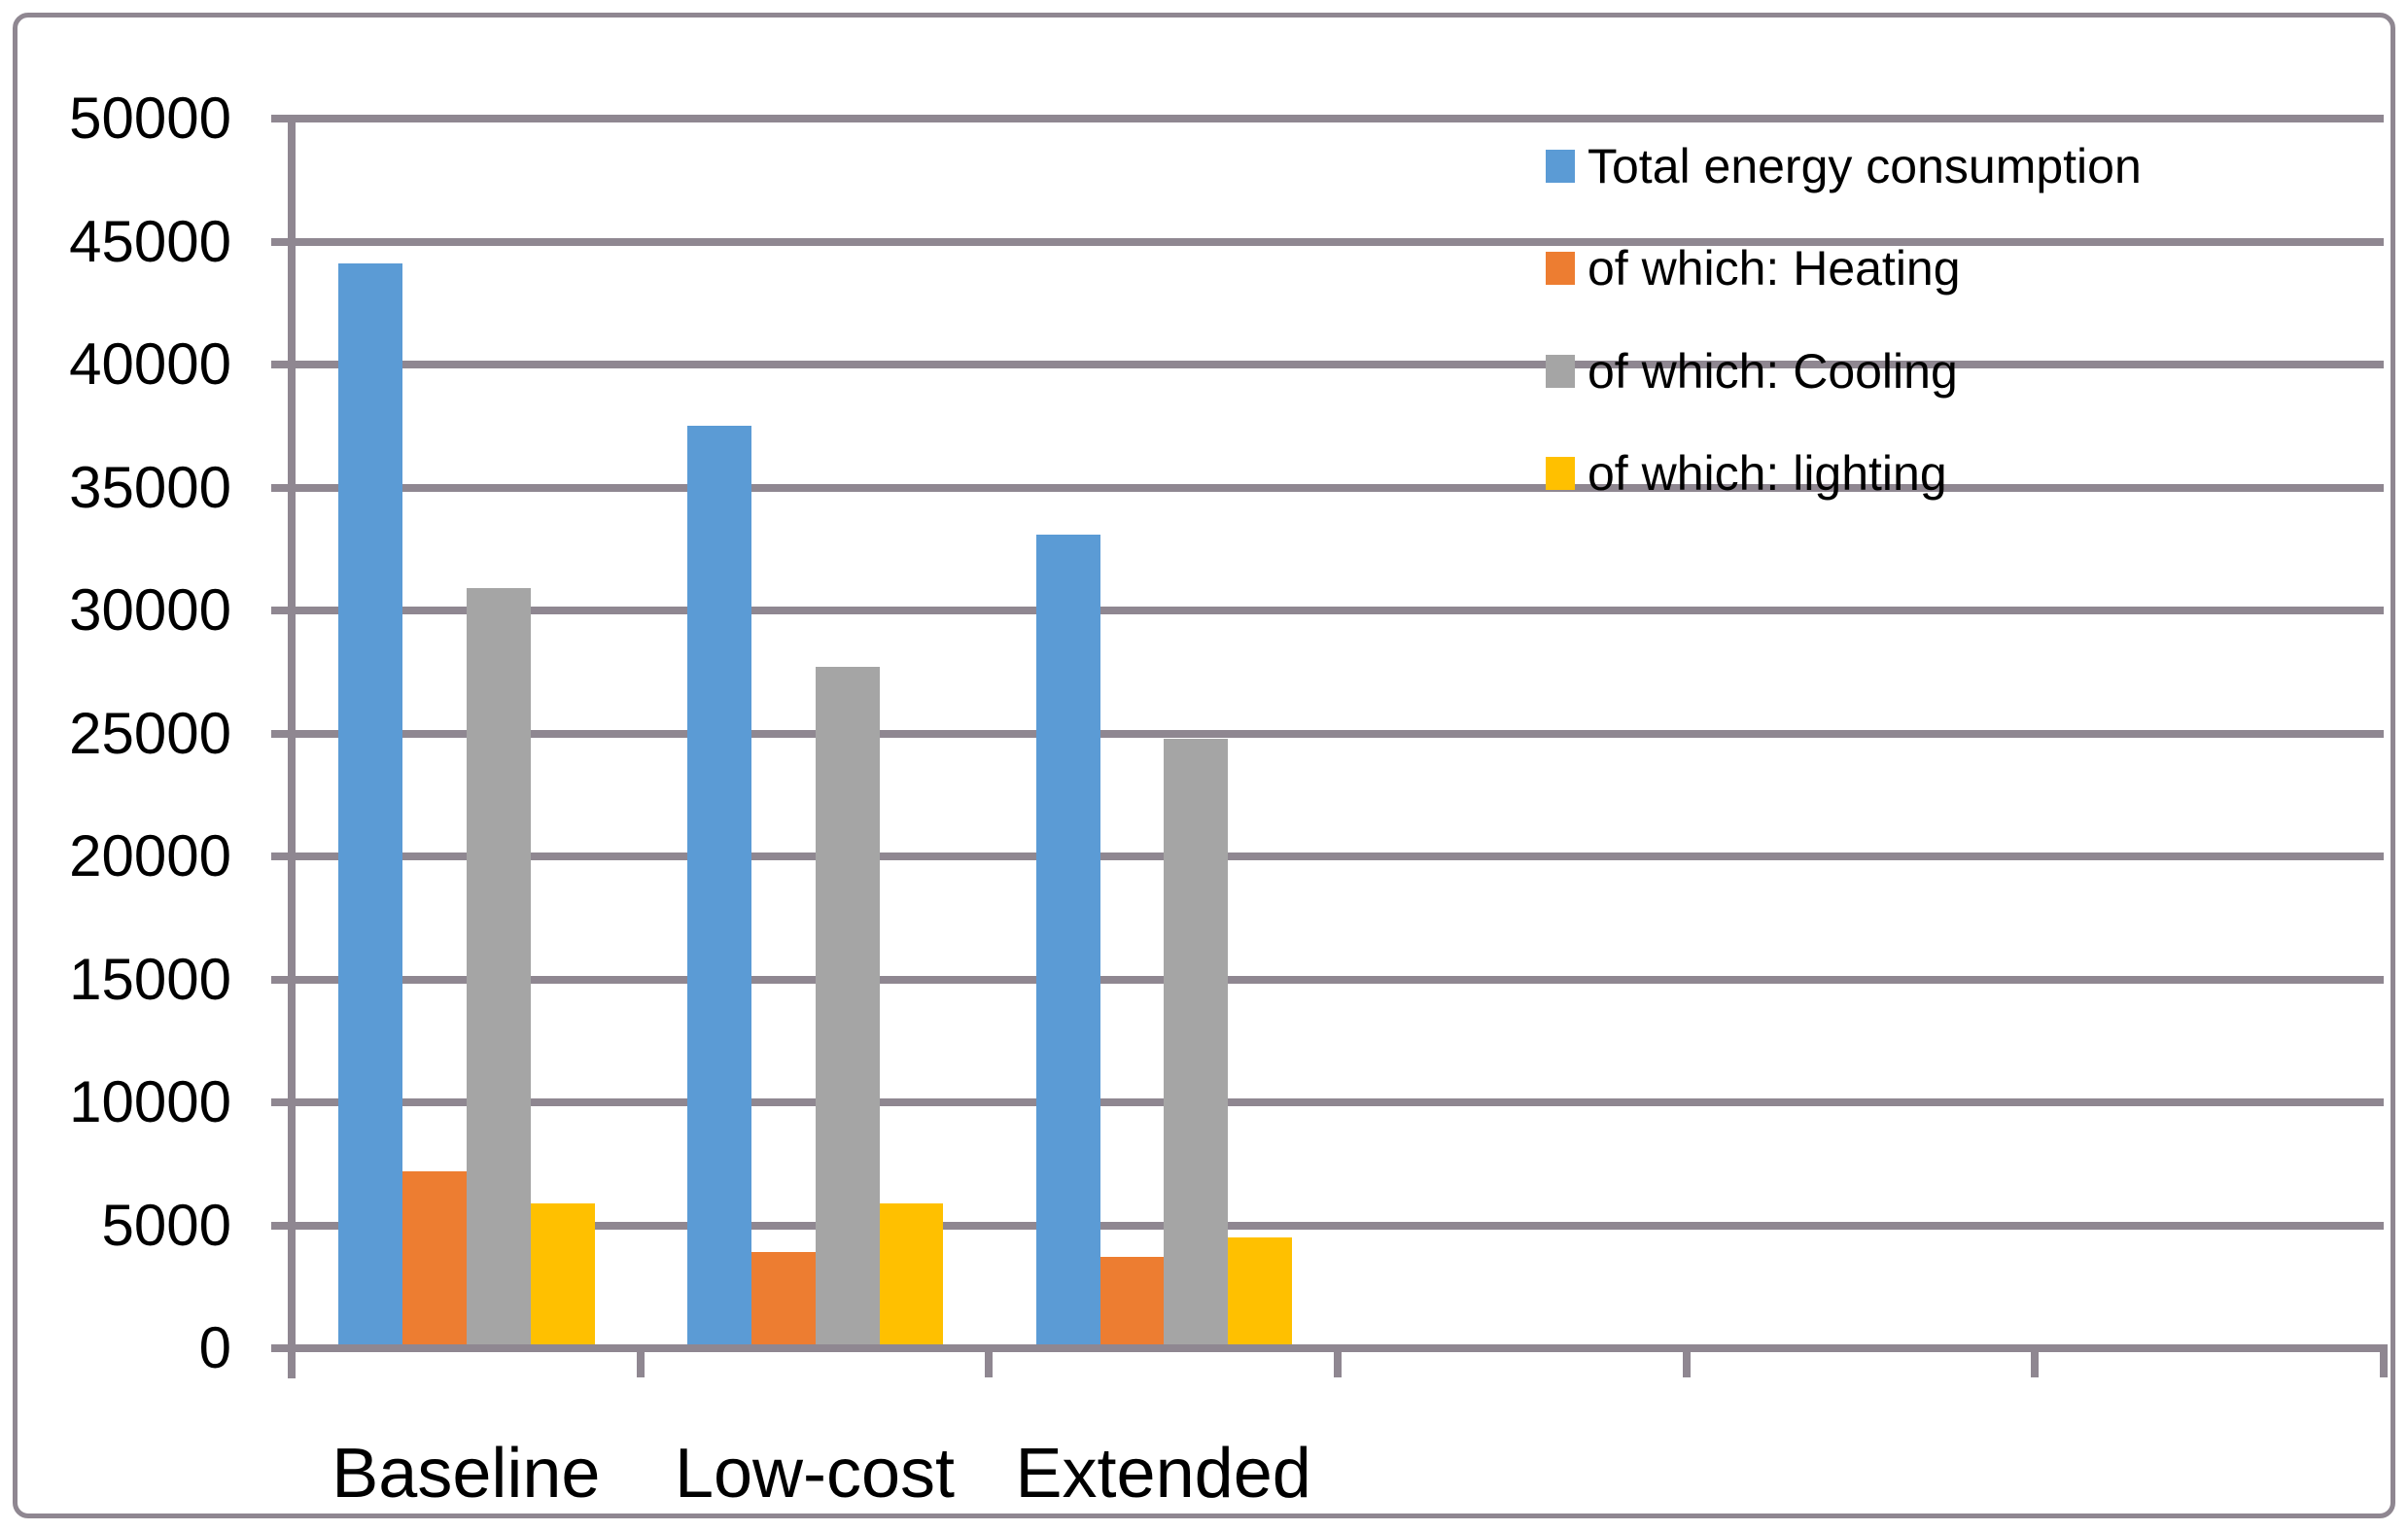  Describe the element at coordinates (1132, 1302) in the screenshot. I see `bar-heating-extended` at that location.